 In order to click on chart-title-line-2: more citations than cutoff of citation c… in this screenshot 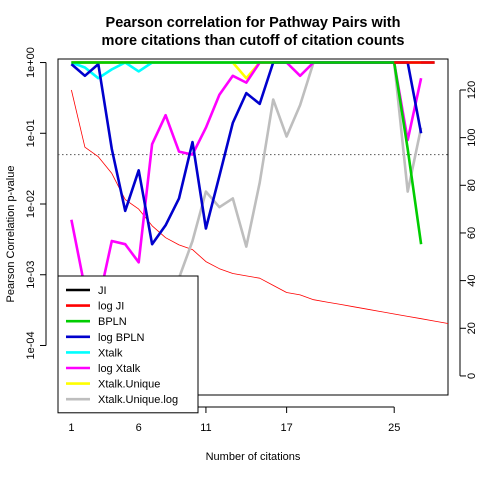, I will do `click(253, 41)`.